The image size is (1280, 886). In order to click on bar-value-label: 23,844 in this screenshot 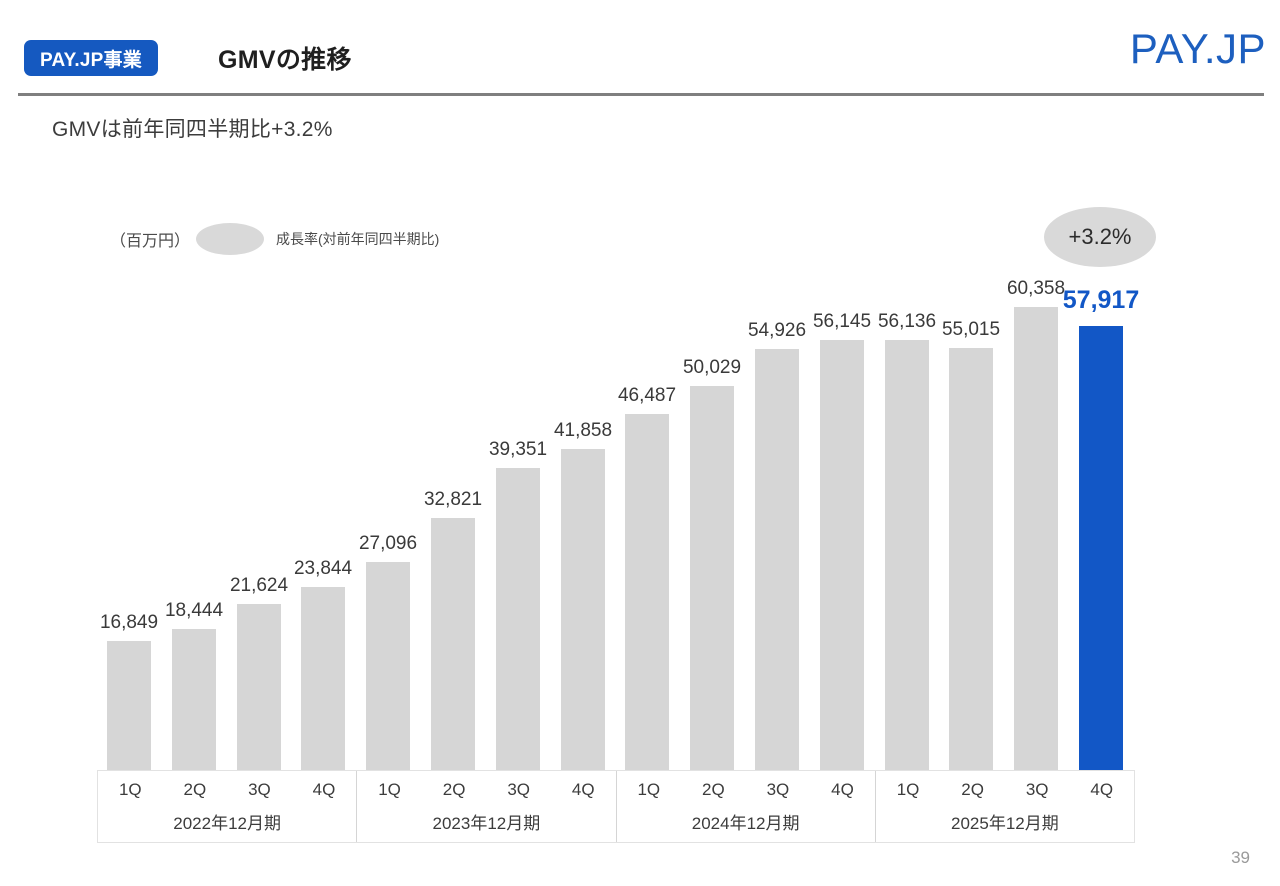, I will do `click(323, 568)`.